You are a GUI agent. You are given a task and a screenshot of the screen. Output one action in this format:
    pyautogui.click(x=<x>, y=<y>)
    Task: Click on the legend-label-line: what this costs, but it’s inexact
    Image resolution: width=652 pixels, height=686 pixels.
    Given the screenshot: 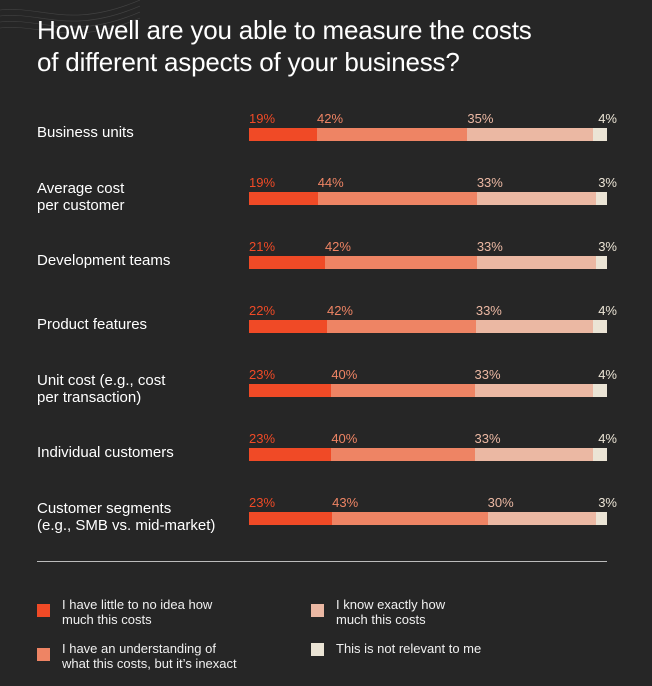 What is the action you would take?
    pyautogui.click(x=149, y=663)
    